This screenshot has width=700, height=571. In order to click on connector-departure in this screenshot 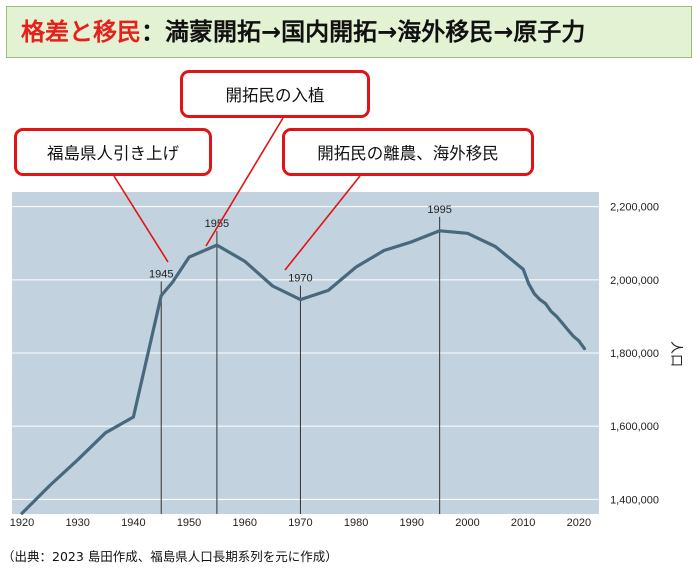, I will do `click(322, 223)`.